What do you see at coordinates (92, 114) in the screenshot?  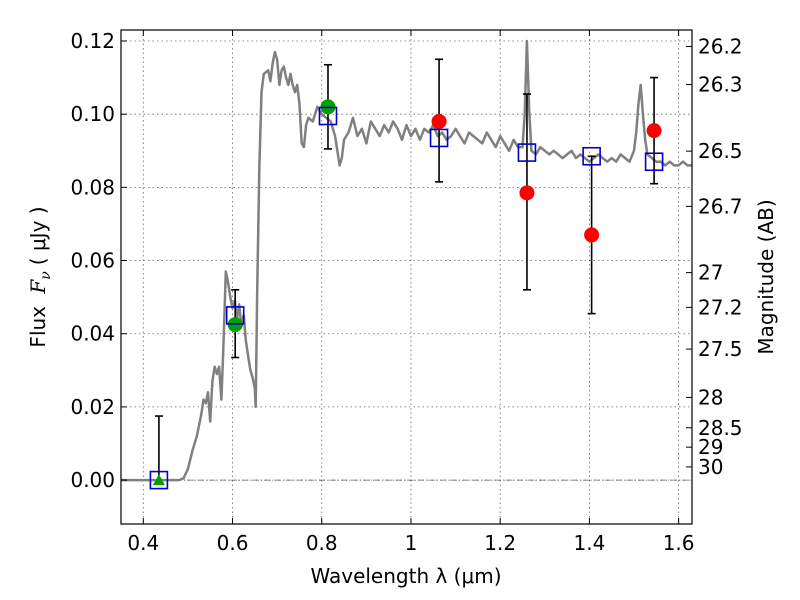 I see `y-tick-label: 0.10` at bounding box center [92, 114].